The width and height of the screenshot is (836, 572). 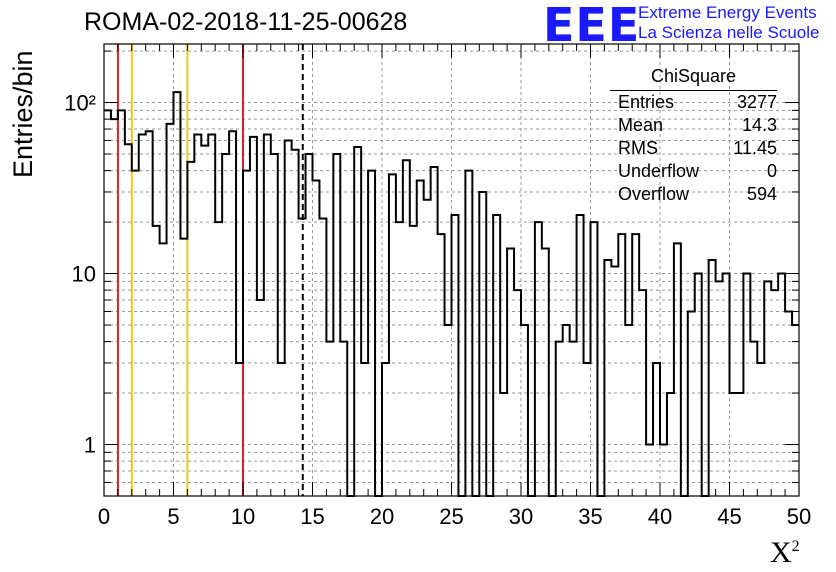 I want to click on x-tick-label: 30, so click(x=521, y=516).